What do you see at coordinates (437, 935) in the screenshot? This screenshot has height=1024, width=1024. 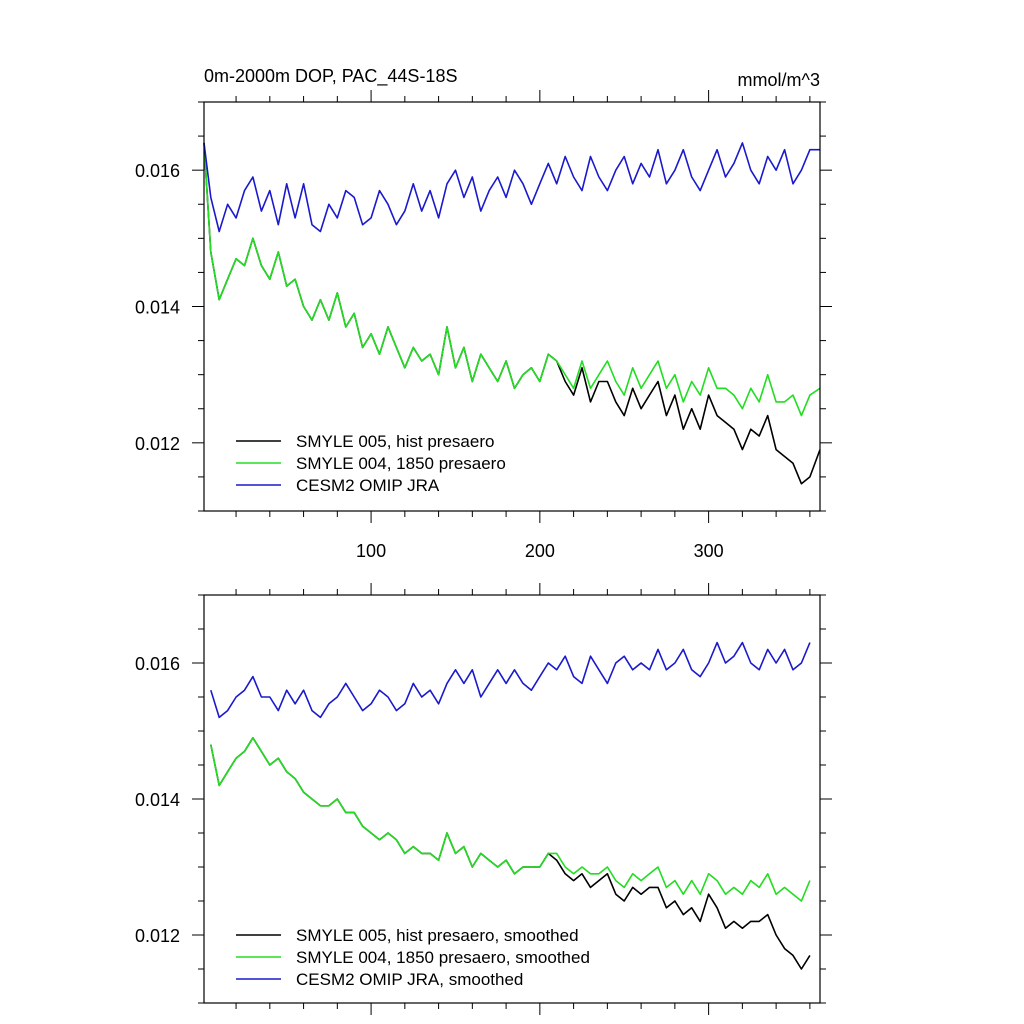 I see `legend-label: SMYLE 005, hist presaero, smoothed` at bounding box center [437, 935].